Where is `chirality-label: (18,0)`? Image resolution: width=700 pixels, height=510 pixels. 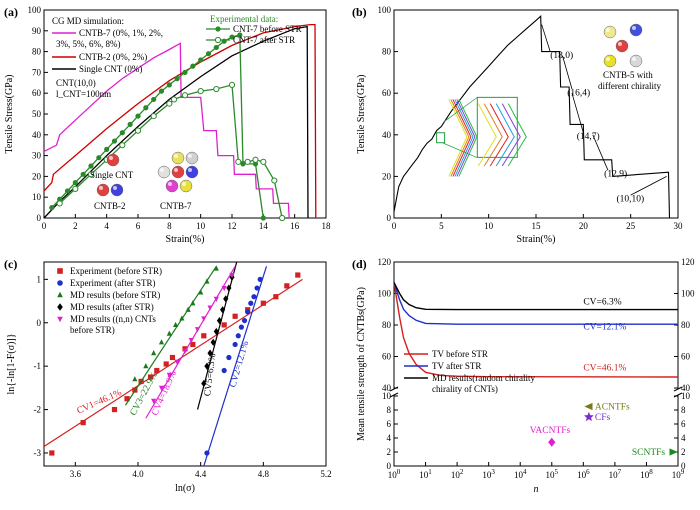
chirality-label: (18,0) is located at coordinates (561, 55).